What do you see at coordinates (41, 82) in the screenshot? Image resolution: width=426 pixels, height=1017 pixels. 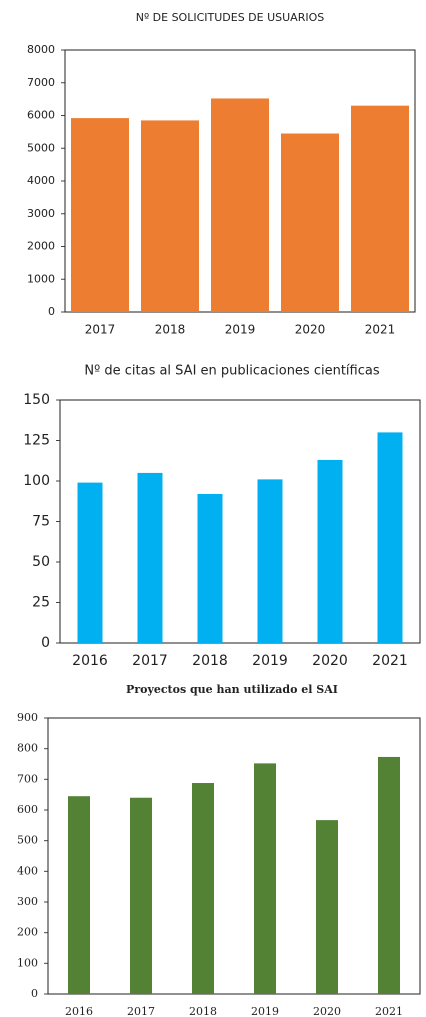 I see `y-tick-label: 7000` at bounding box center [41, 82].